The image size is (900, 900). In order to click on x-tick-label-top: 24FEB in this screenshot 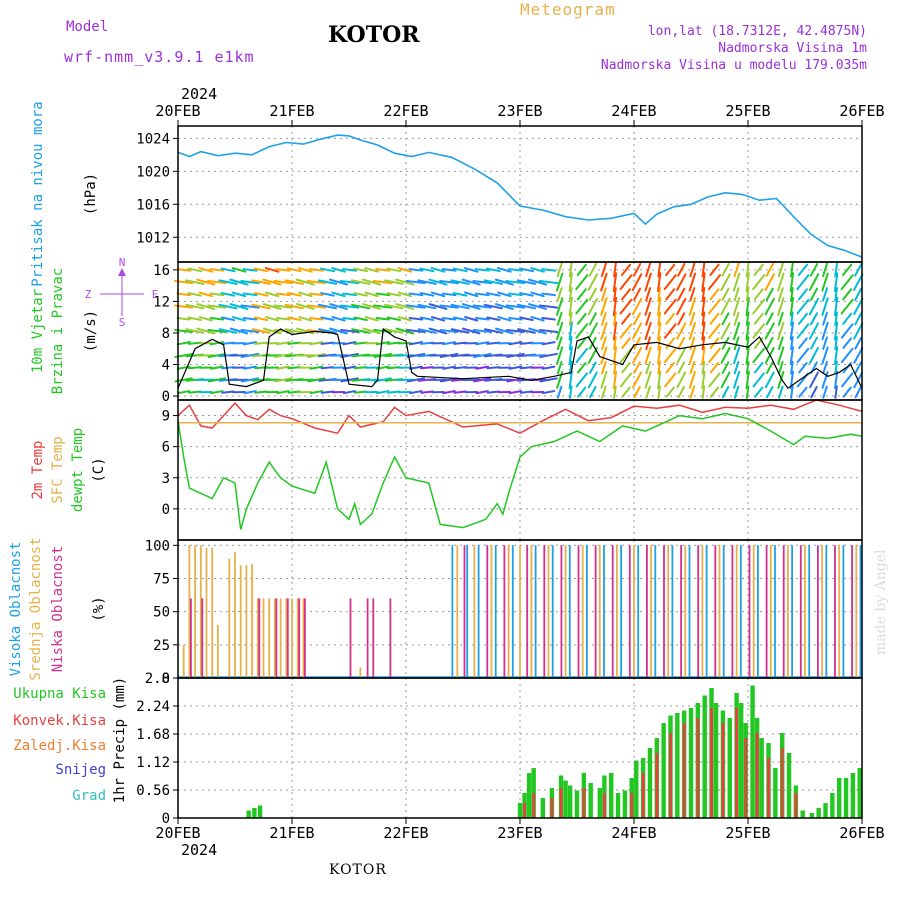, I will do `click(633, 111)`.